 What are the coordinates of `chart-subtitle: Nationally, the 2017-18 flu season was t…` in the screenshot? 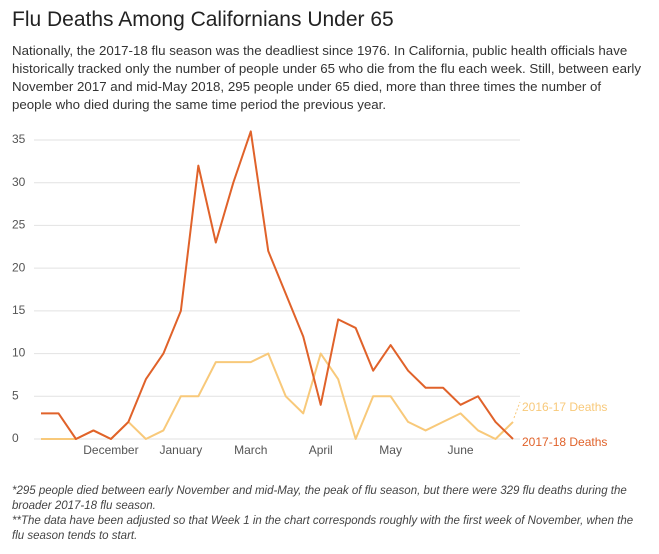 It's located at (326, 77).